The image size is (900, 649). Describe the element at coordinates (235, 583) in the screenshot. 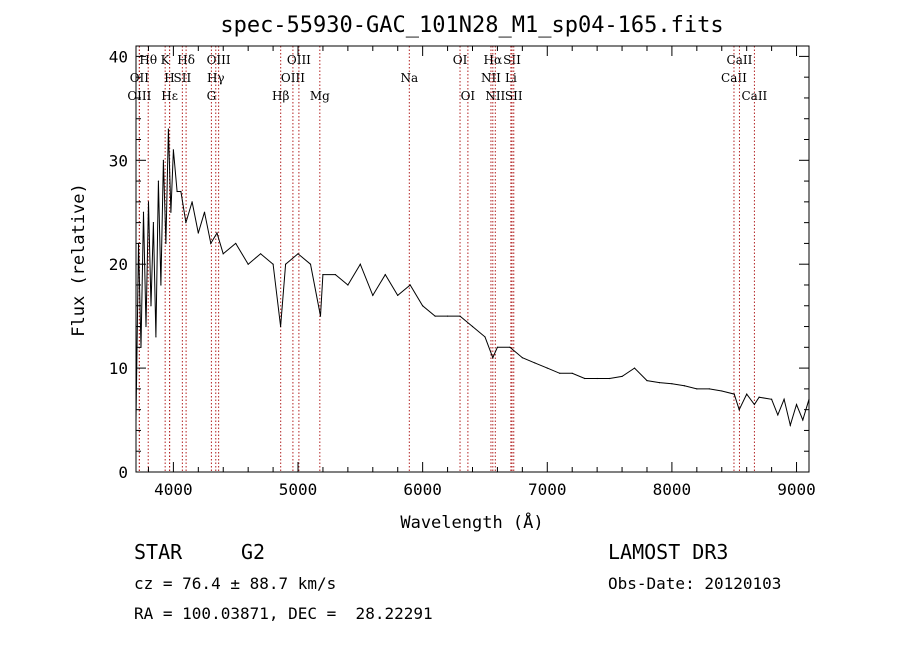

I see `redshift-velocity: cz = 76.4 ± 88.7 km/s` at that location.